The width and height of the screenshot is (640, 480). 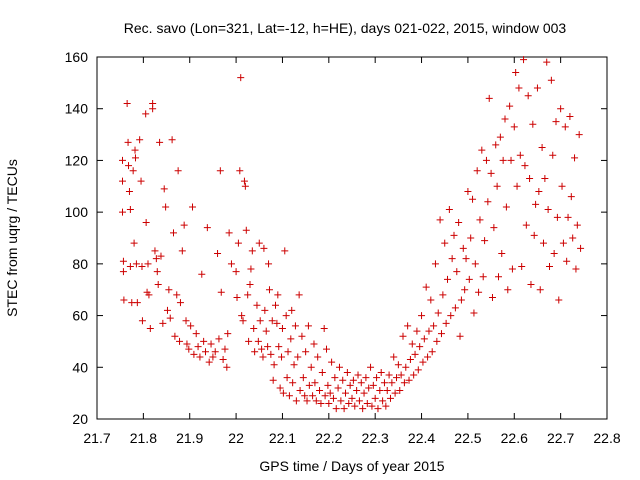 I want to click on x-tick-label: 22.5, so click(x=467, y=438).